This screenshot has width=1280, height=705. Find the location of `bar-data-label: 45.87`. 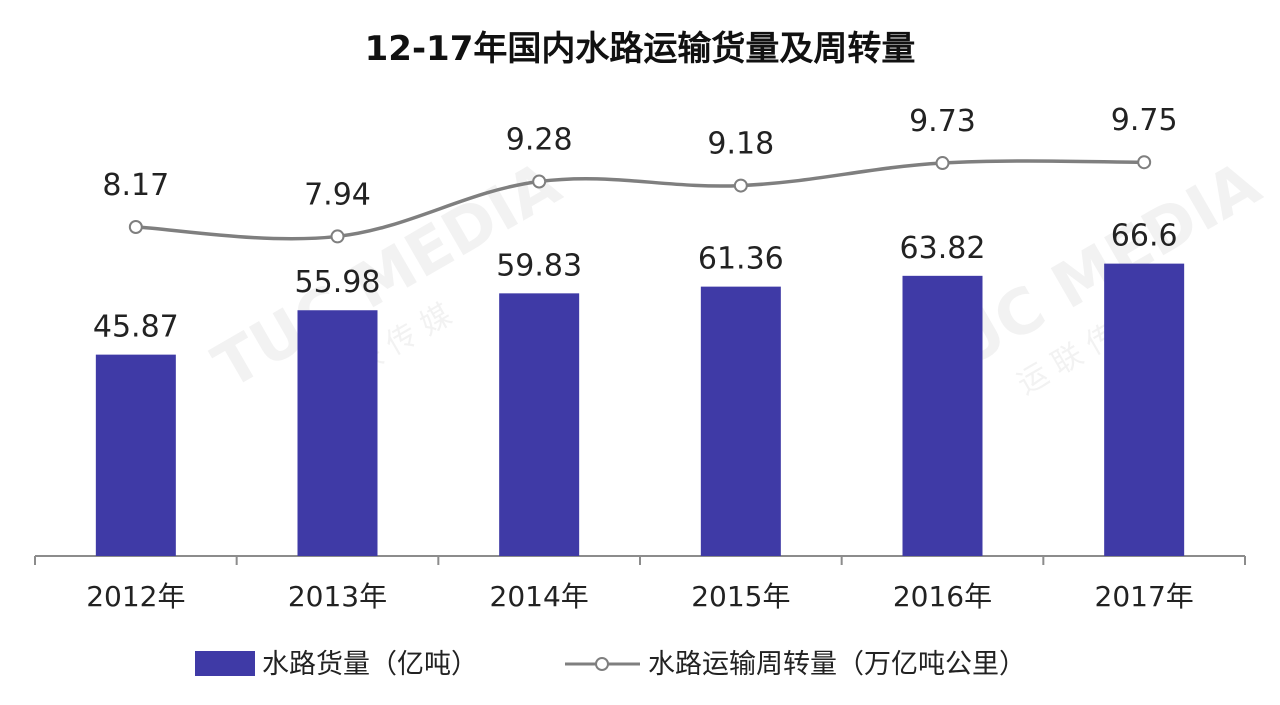

bar-data-label: 45.87 is located at coordinates (136, 327).